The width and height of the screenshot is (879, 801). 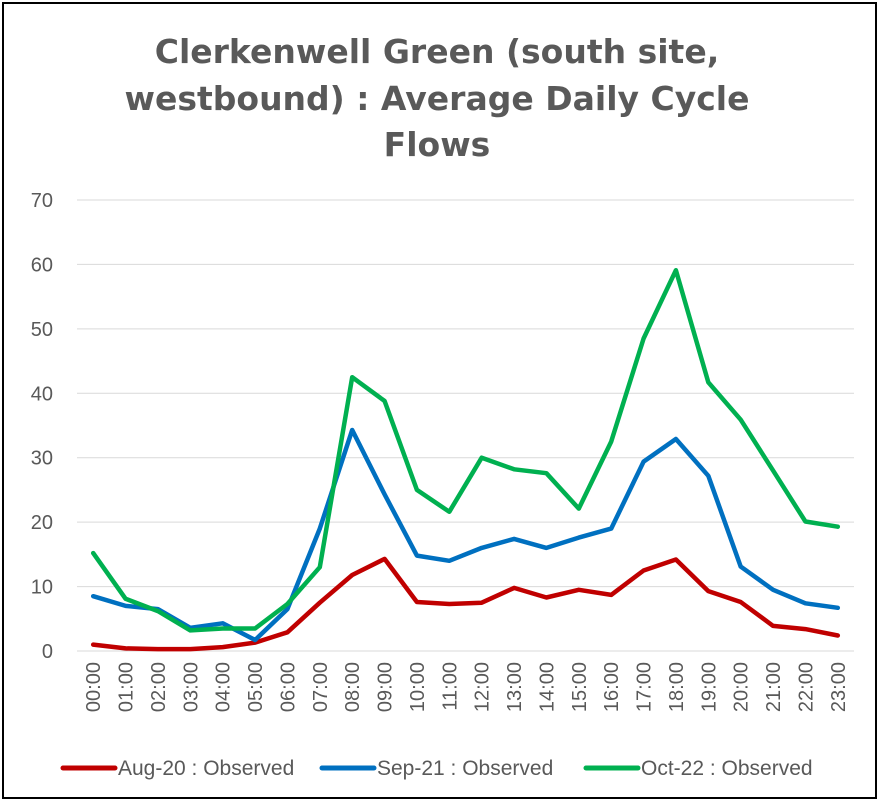 I want to click on x-tick-label: 04:00, so click(x=224, y=687).